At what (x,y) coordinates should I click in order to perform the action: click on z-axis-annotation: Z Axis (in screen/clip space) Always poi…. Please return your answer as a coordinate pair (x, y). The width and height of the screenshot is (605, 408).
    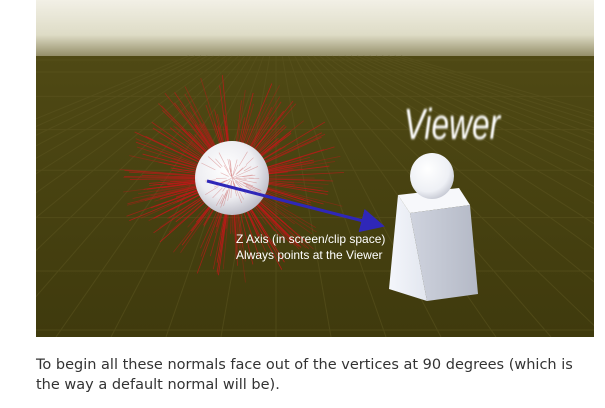
    Looking at the image, I should click on (310, 247).